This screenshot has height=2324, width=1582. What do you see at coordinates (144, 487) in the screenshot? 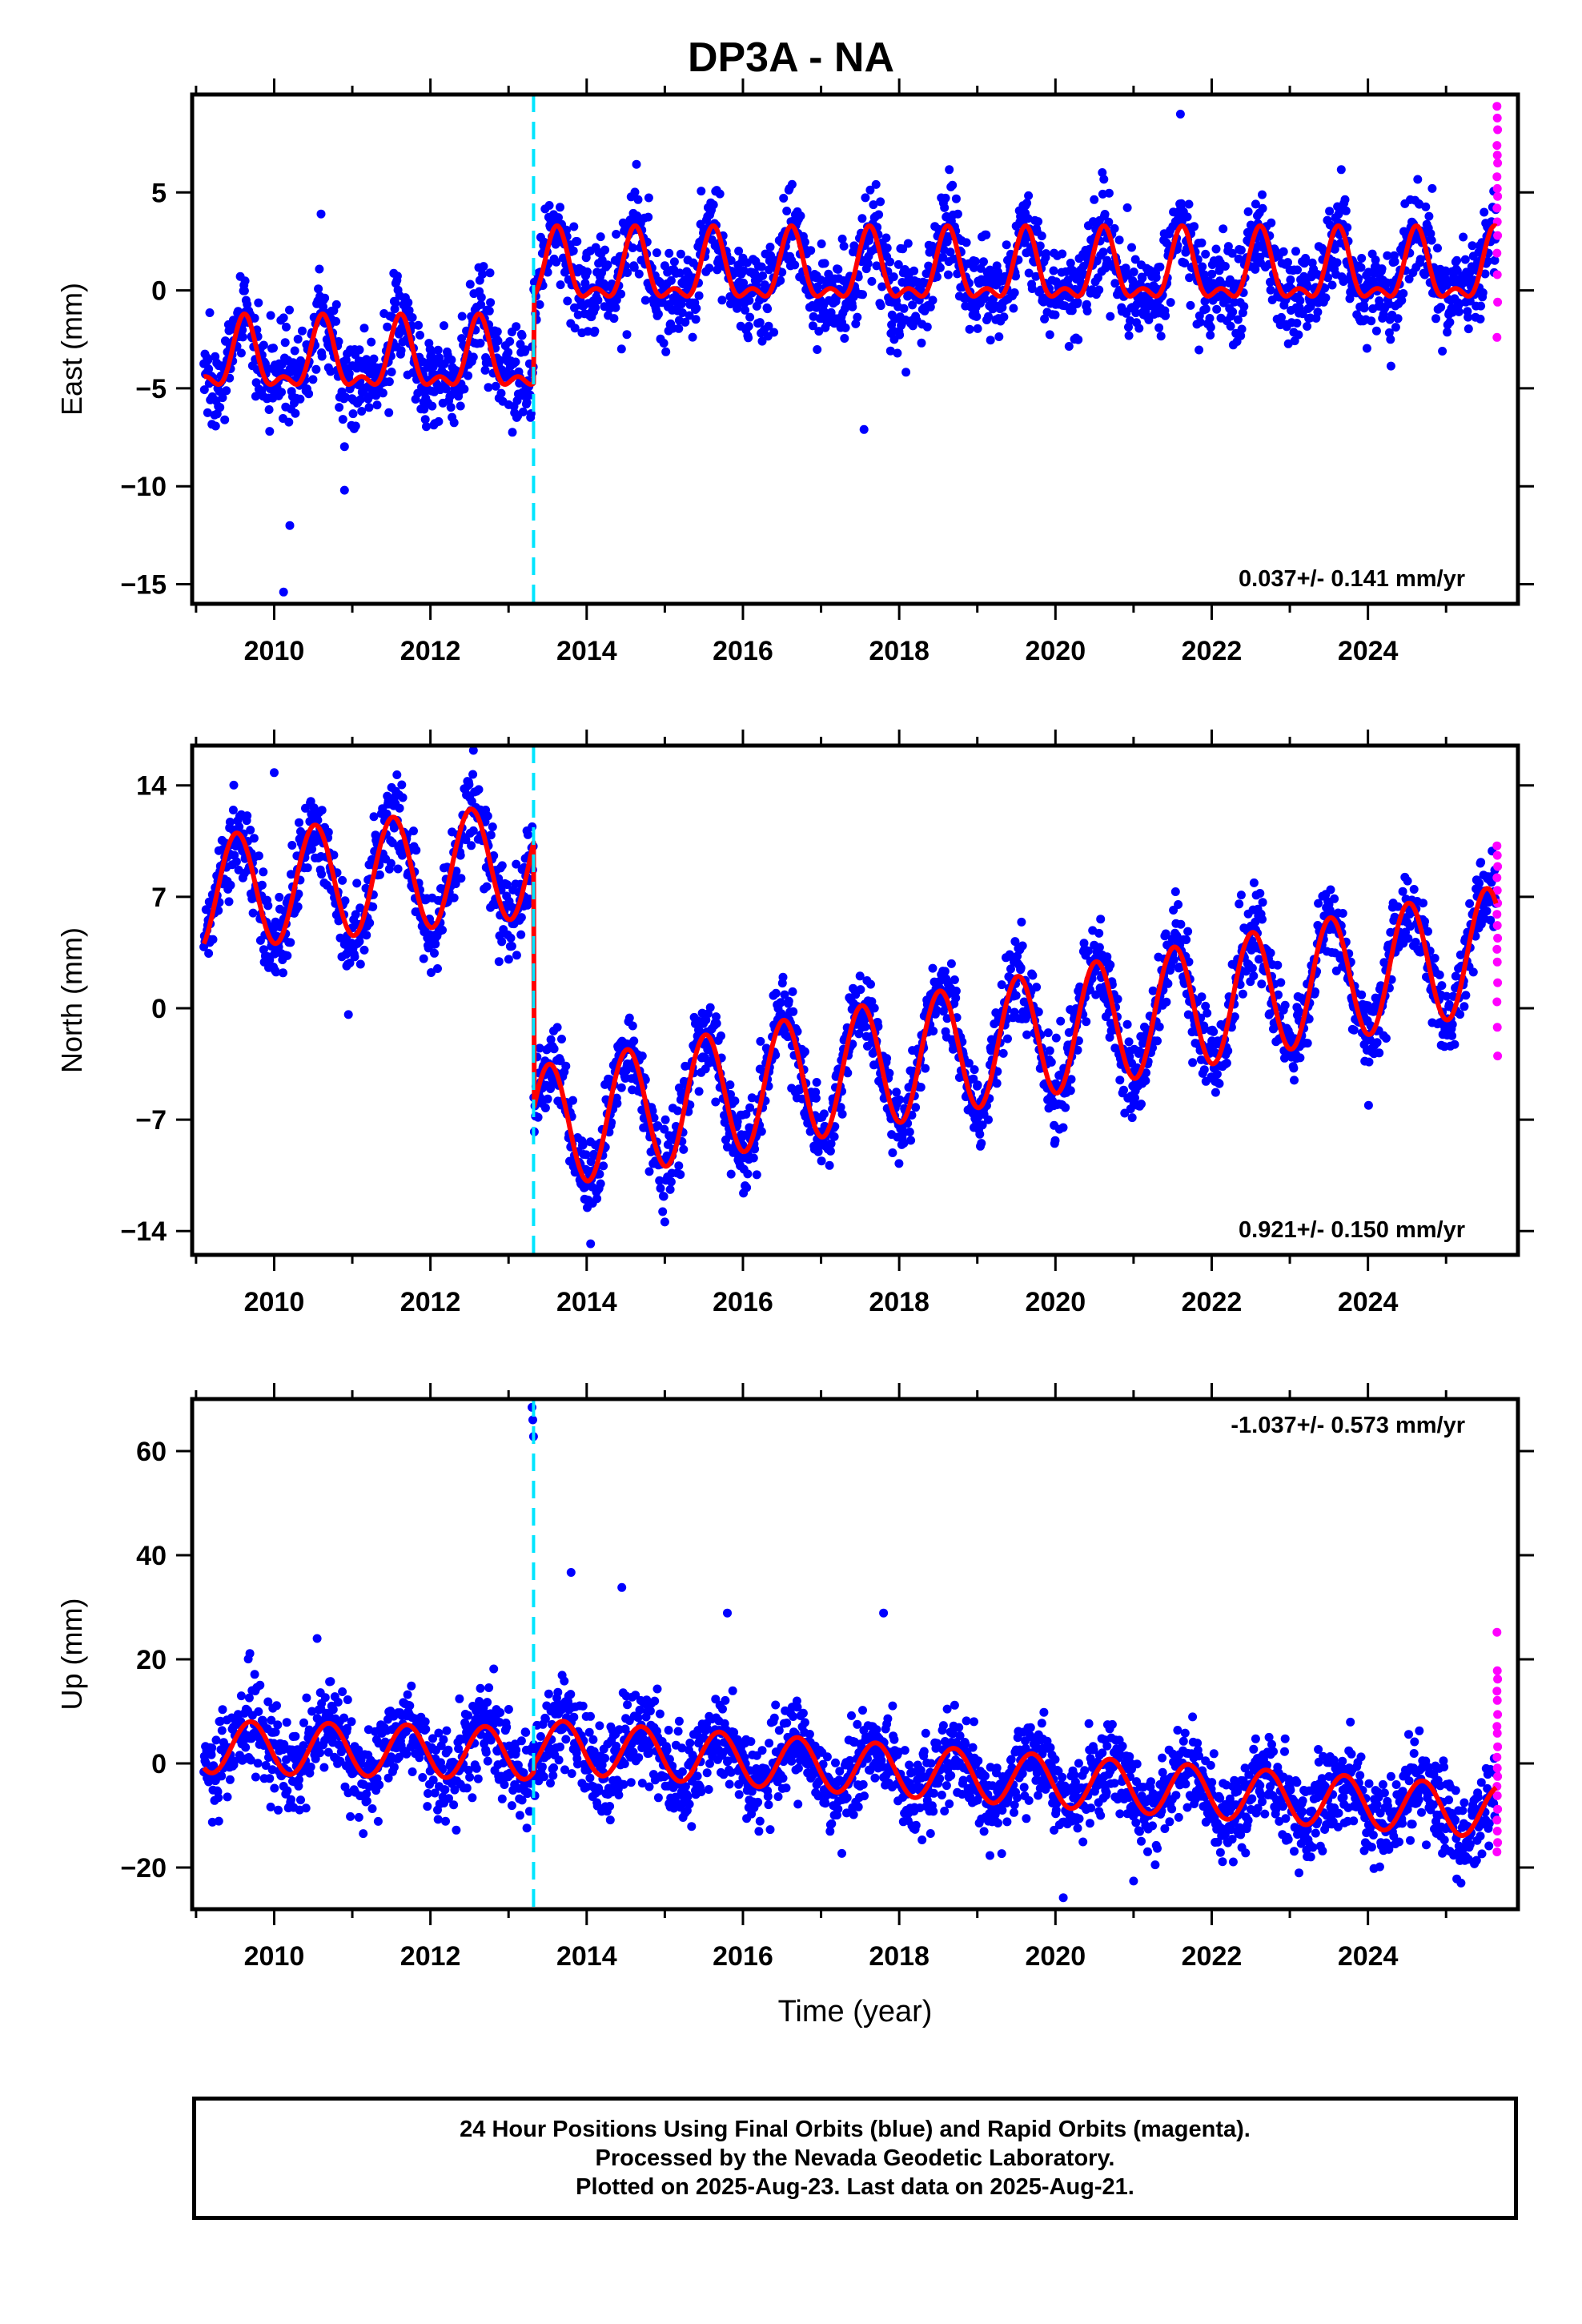
I see `east-y-tick-label: −10` at bounding box center [144, 487].